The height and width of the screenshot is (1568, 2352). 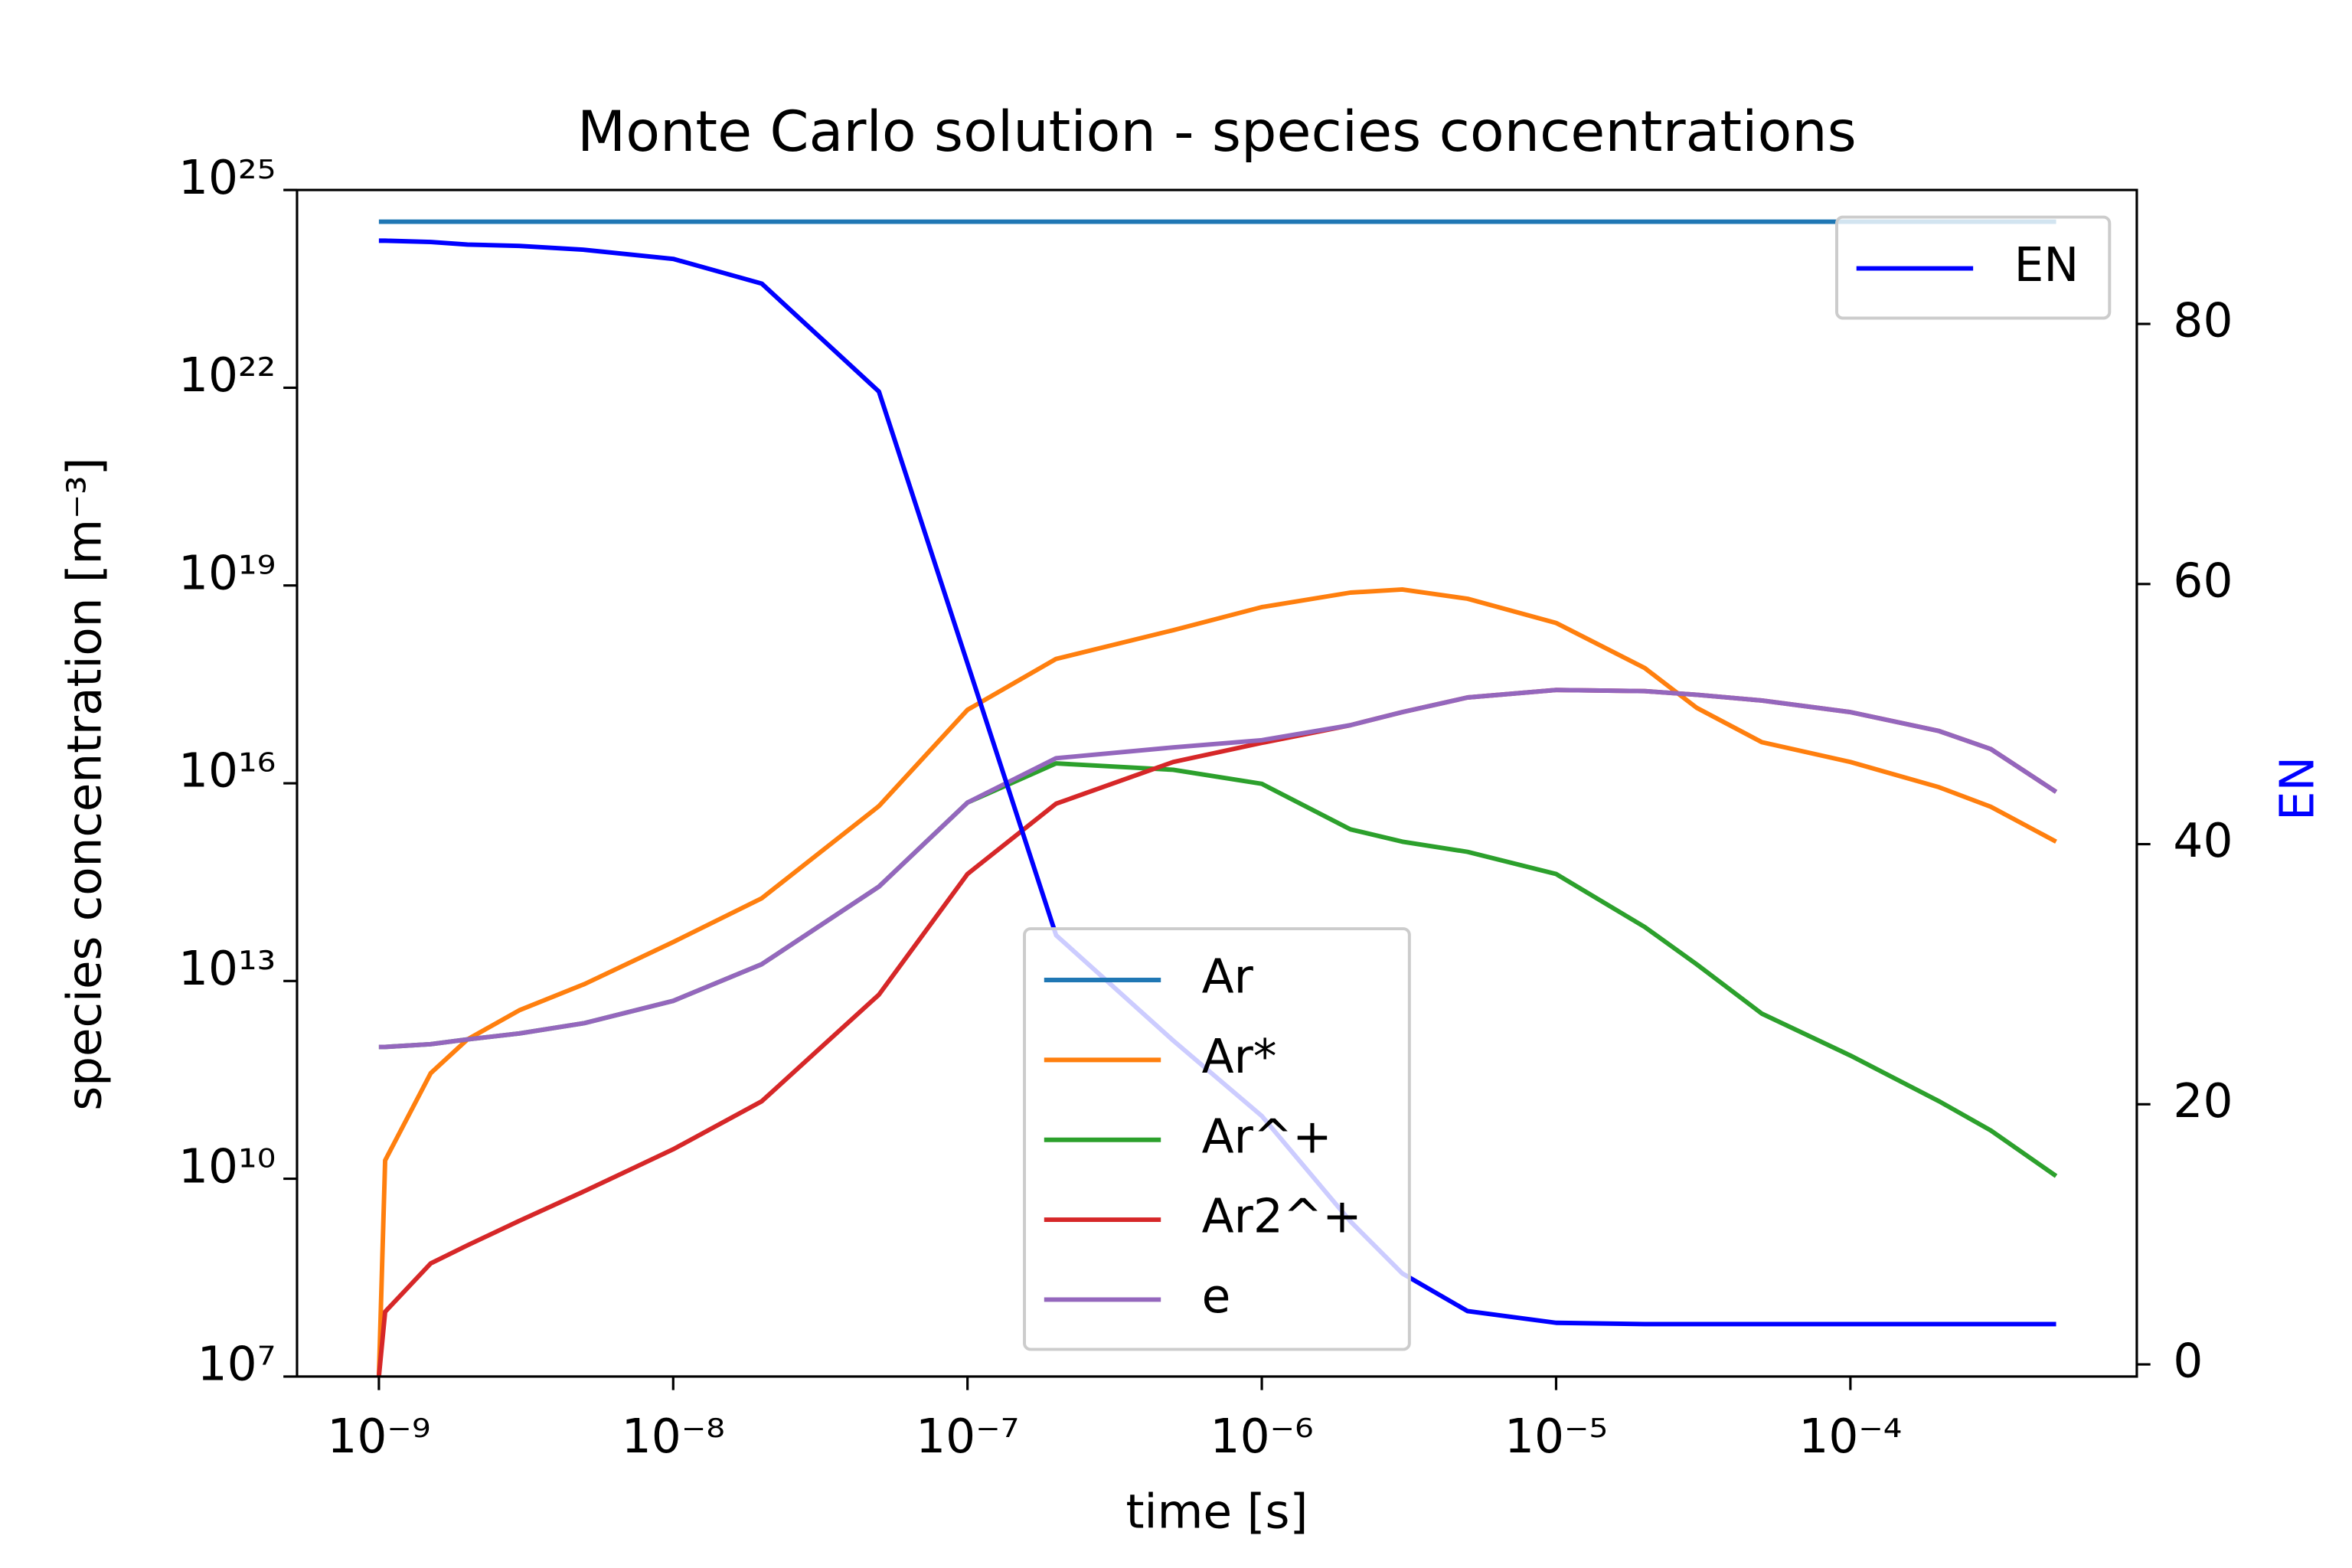 I want to click on y-axis-label: species concentration [m⁻³], so click(x=84, y=783).